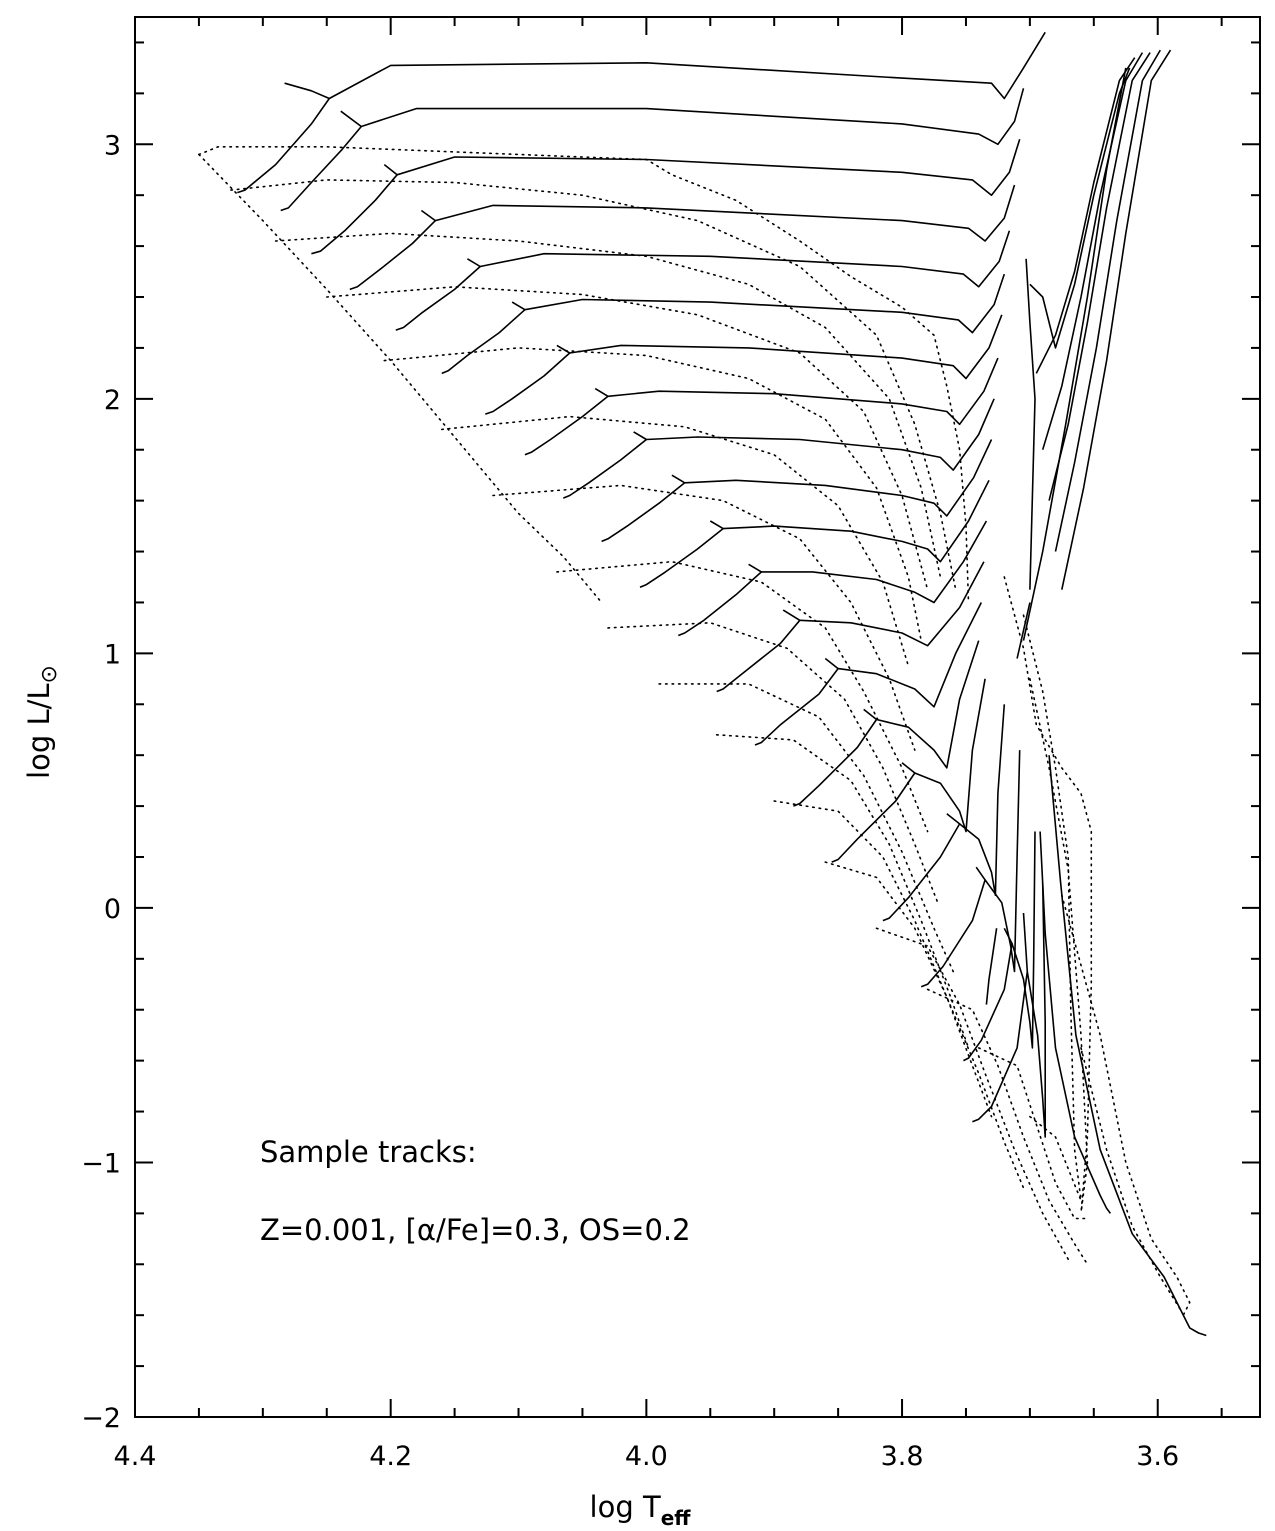 The image size is (1275, 1531). I want to click on y-tick-label: 3, so click(112, 145).